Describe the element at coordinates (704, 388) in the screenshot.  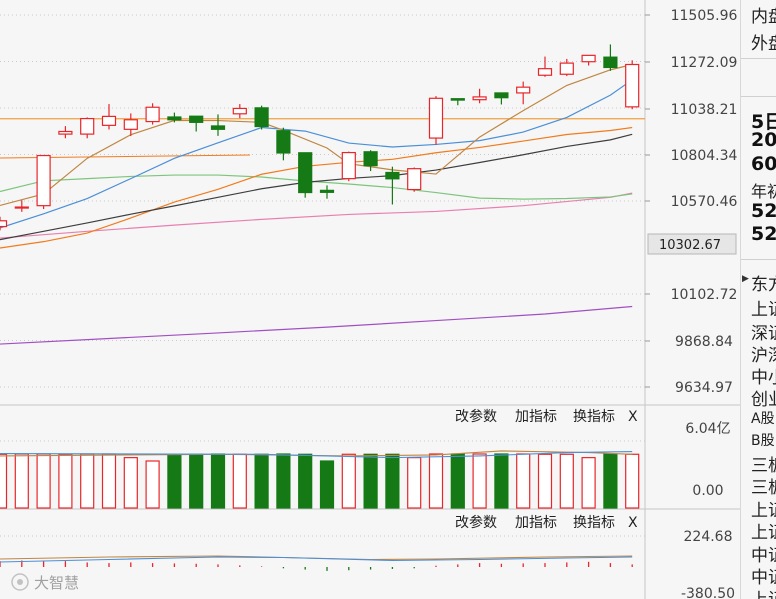
I see `price-axis-label: 9634.97` at that location.